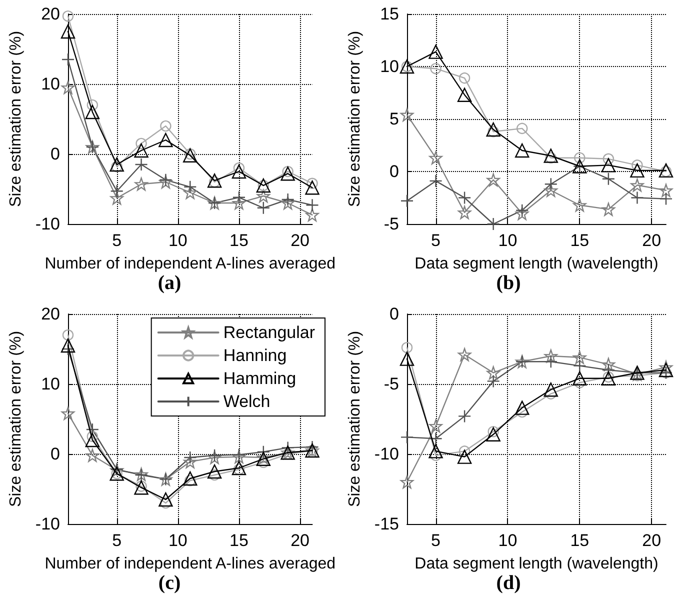 The height and width of the screenshot is (600, 678). What do you see at coordinates (50, 14) in the screenshot?
I see `y-tick-label: 20` at bounding box center [50, 14].